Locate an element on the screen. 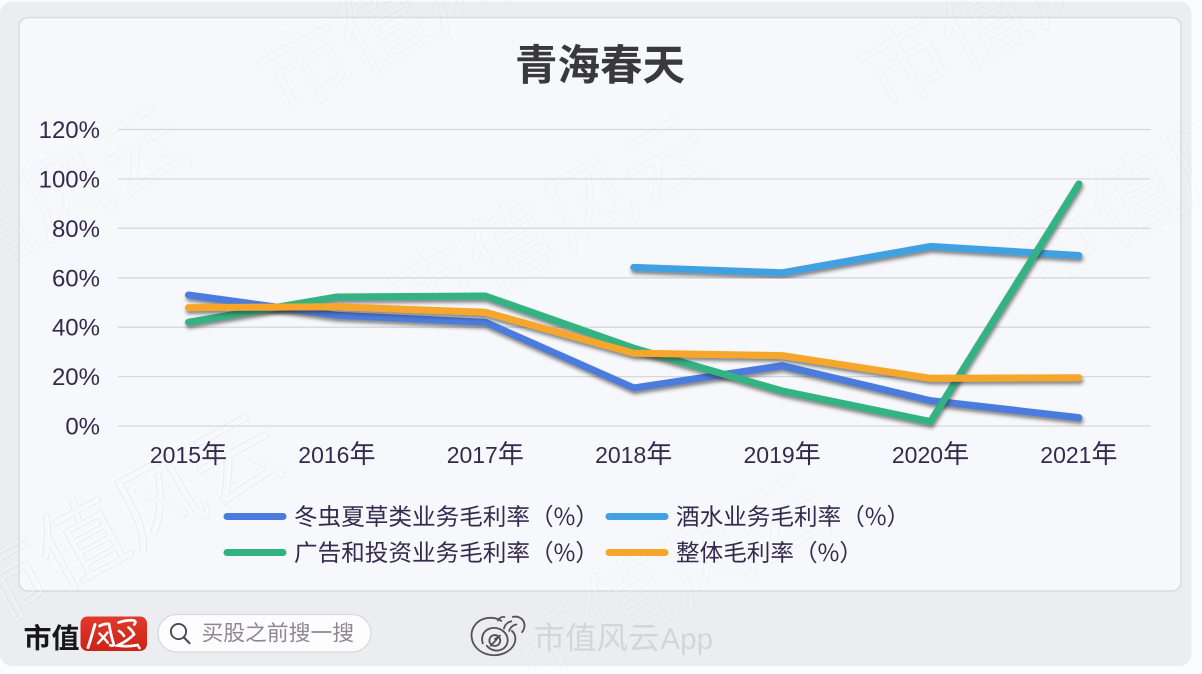  svg-text: 2015 is located at coordinates (175, 455).